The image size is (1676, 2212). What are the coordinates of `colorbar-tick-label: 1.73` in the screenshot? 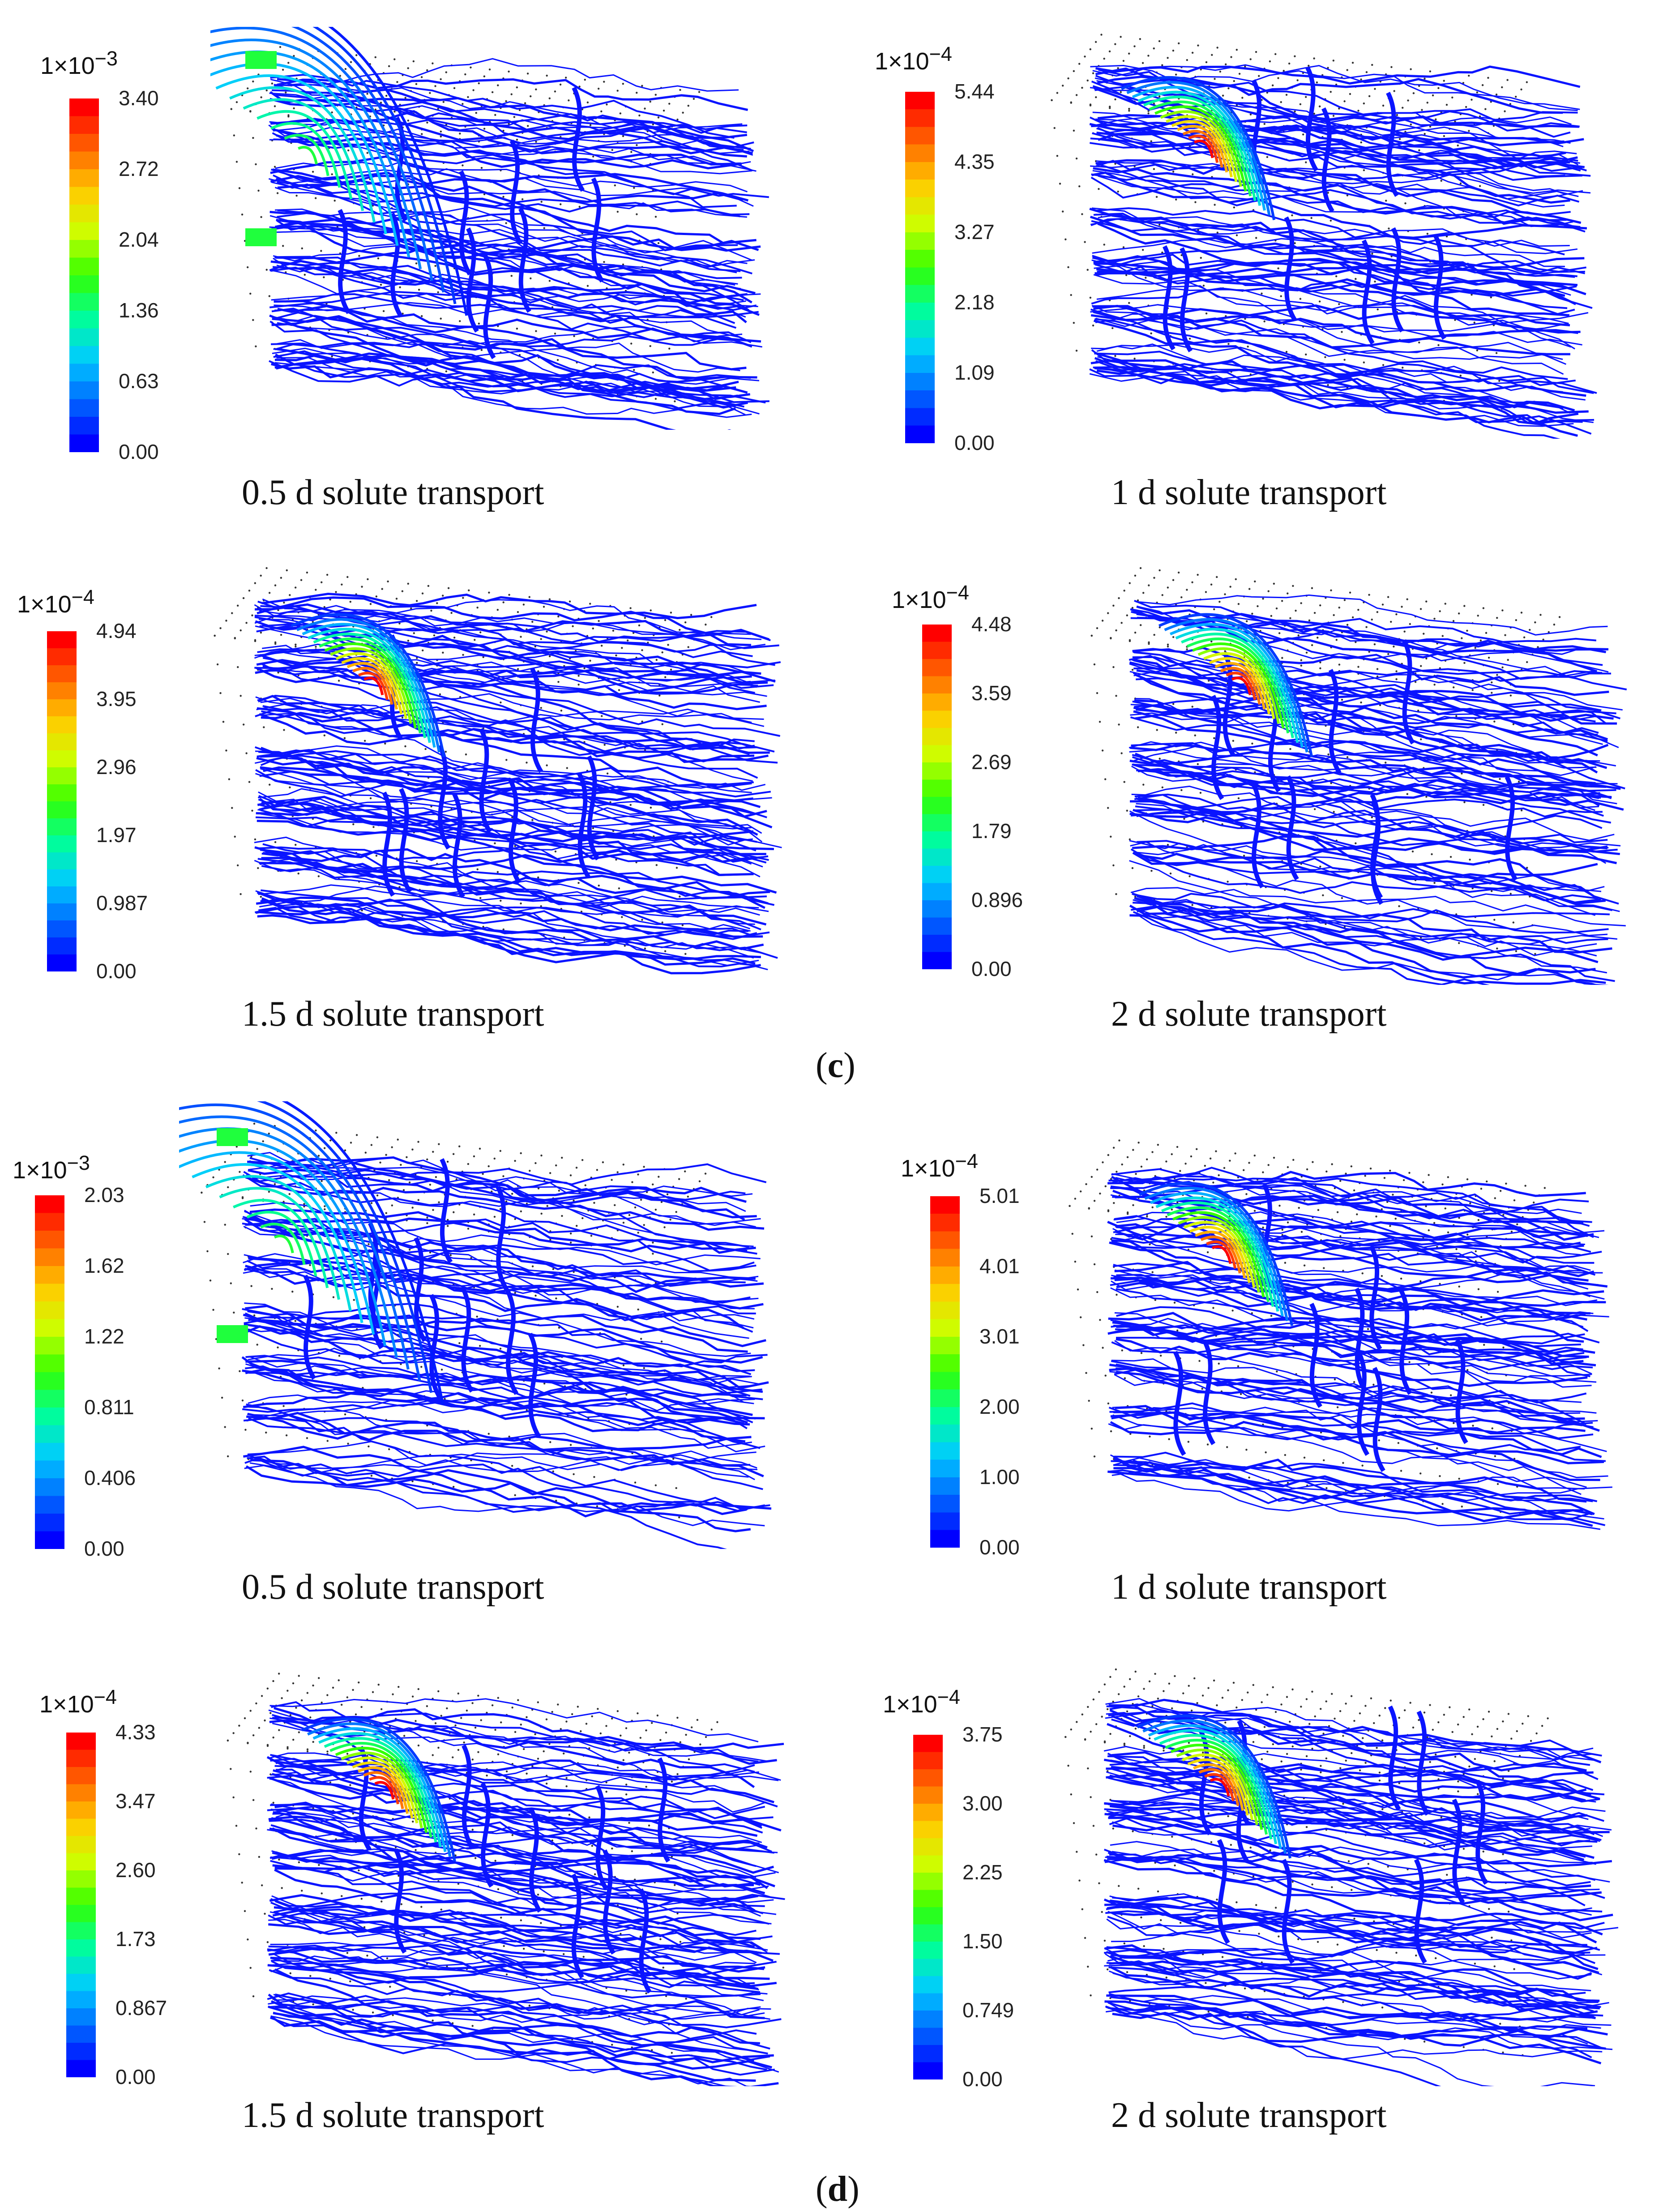 It's located at (135, 1939).